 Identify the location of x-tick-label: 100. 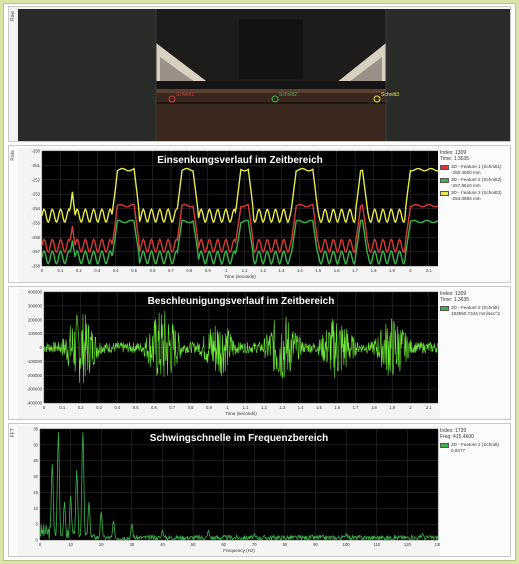
(347, 544).